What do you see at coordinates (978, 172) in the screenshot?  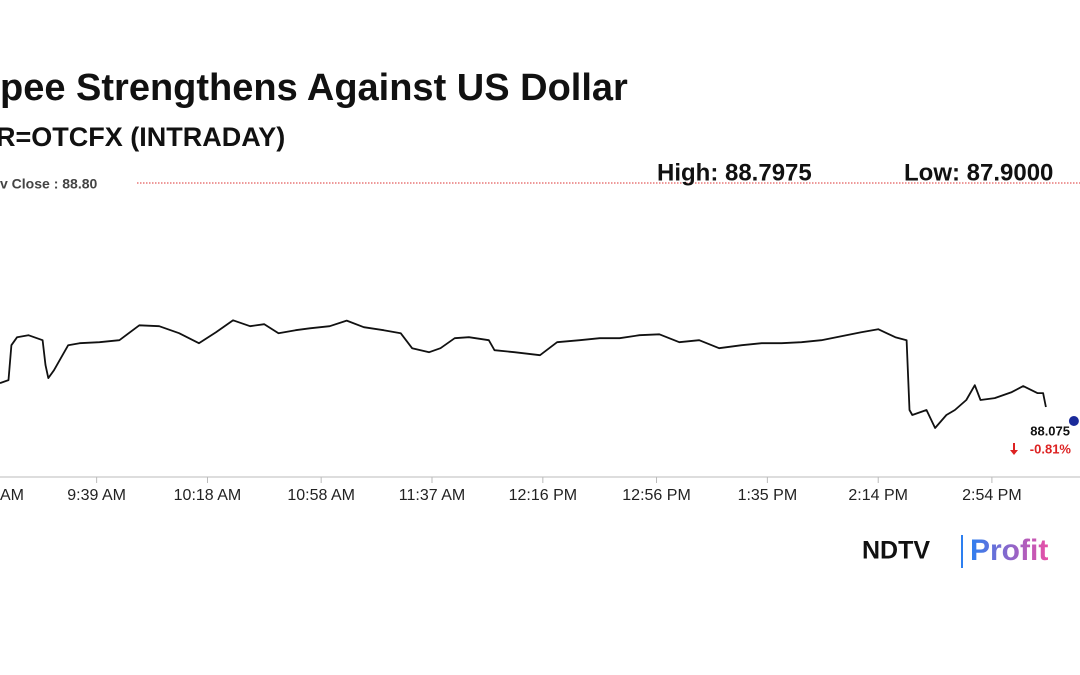 I see `low-label: Low: 87.9000` at bounding box center [978, 172].